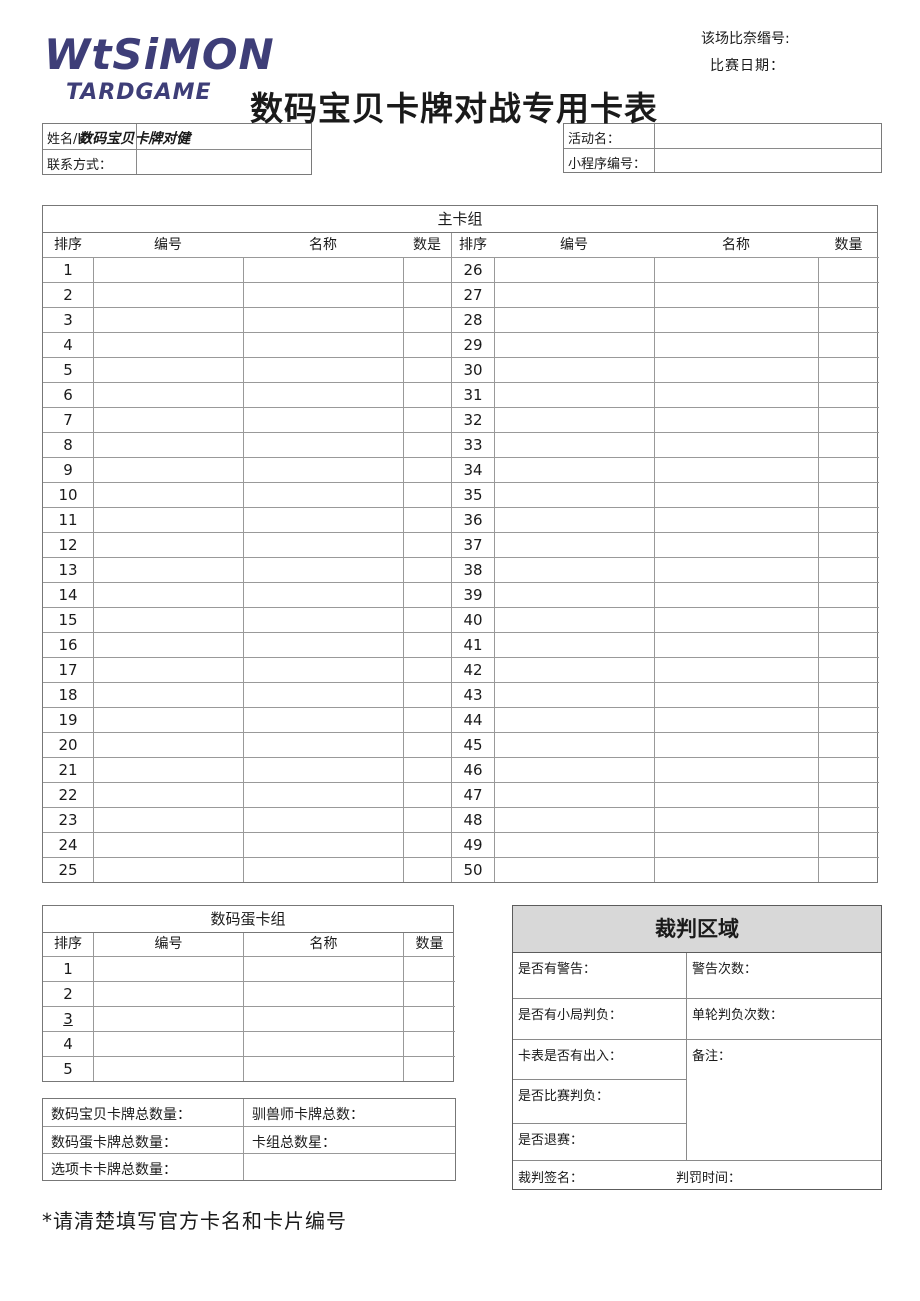 The height and width of the screenshot is (1301, 920). Describe the element at coordinates (69, 139) in the screenshot. I see `name-label: 姓名/ID` at that location.